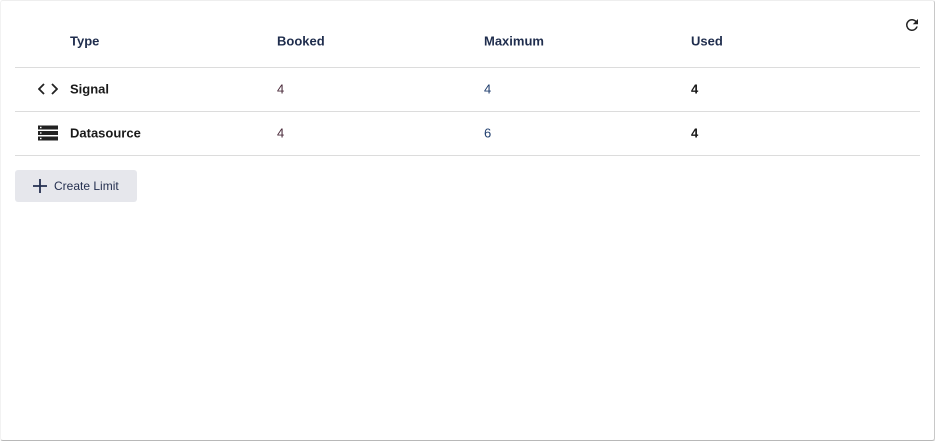 Image resolution: width=935 pixels, height=441 pixels. I want to click on plus-icon, so click(40, 186).